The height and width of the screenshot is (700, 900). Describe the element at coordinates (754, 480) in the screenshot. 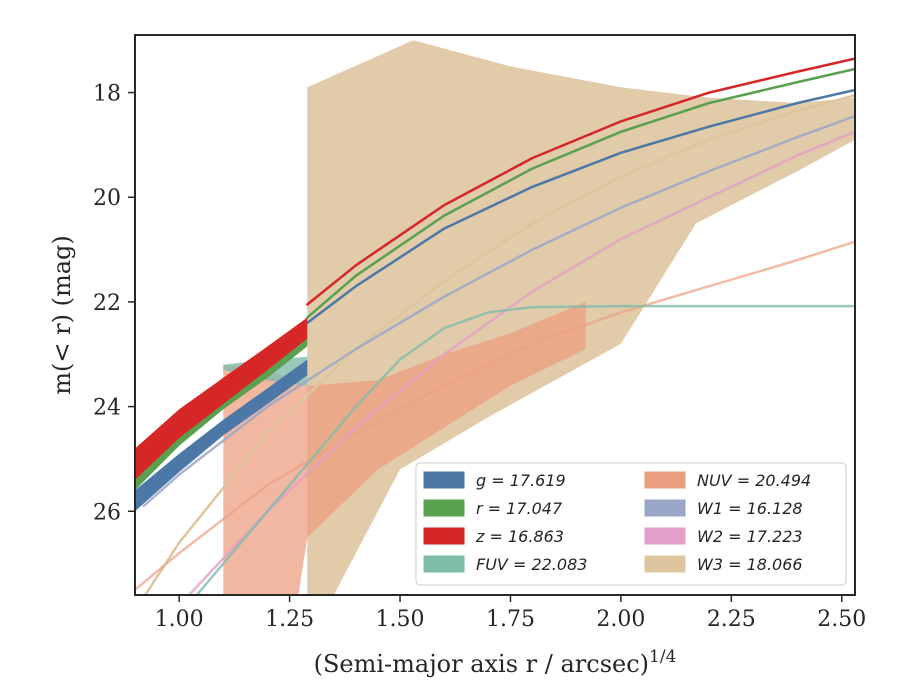

I see `legend-label: NUV = 20.494` at that location.